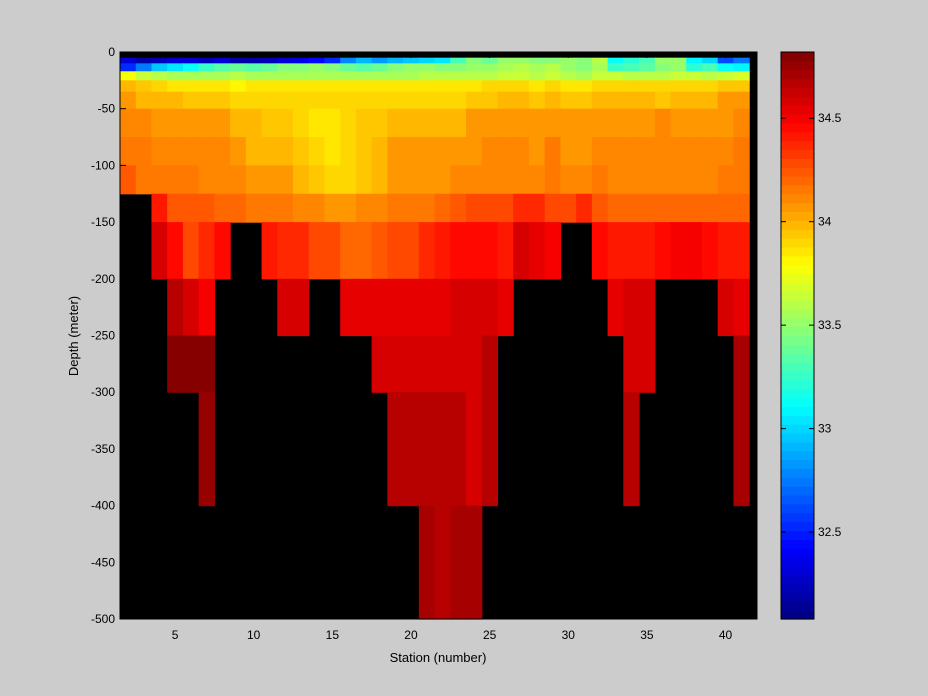  I want to click on y-tick-label: -50, so click(107, 109).